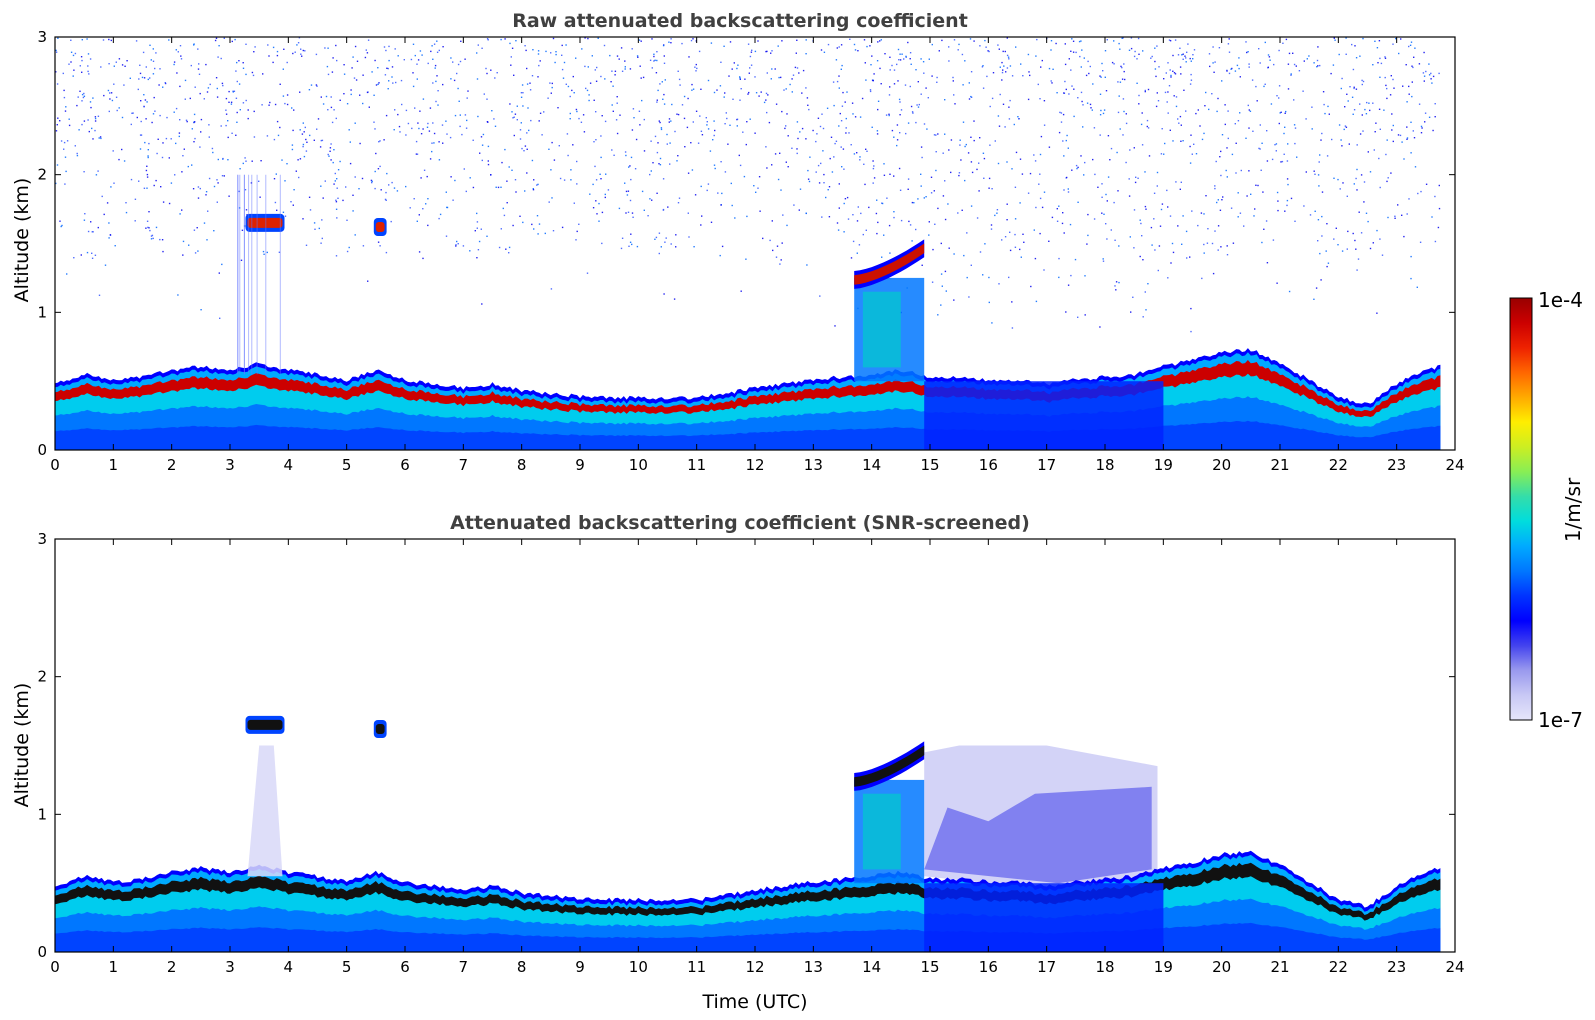 The image size is (1595, 1020). I want to click on x-tick-label: 24, so click(1454, 967).